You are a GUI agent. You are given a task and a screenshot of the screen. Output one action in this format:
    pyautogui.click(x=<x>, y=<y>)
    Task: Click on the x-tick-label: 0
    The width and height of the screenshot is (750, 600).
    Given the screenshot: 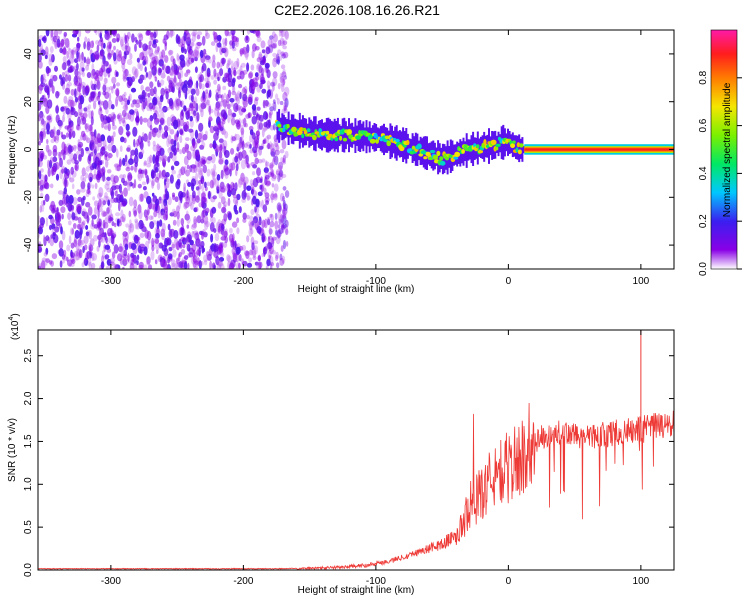 What is the action you would take?
    pyautogui.click(x=509, y=581)
    